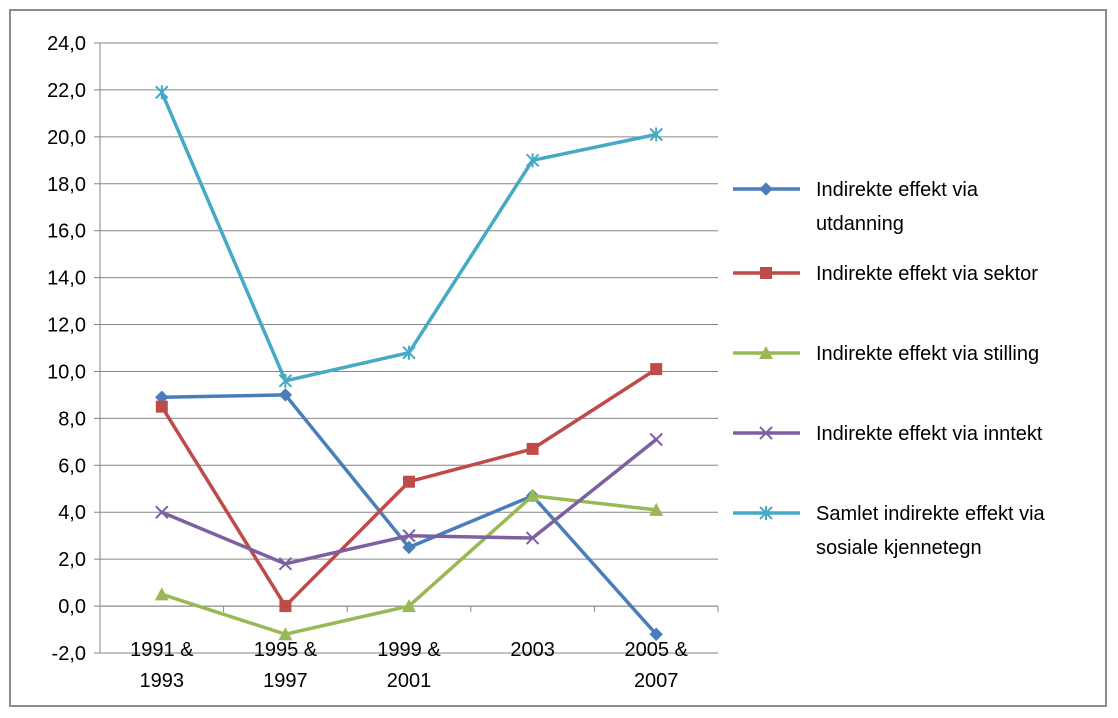 This screenshot has height=718, width=1118. What do you see at coordinates (69, 654) in the screenshot?
I see `y-tick-label: -2,0` at bounding box center [69, 654].